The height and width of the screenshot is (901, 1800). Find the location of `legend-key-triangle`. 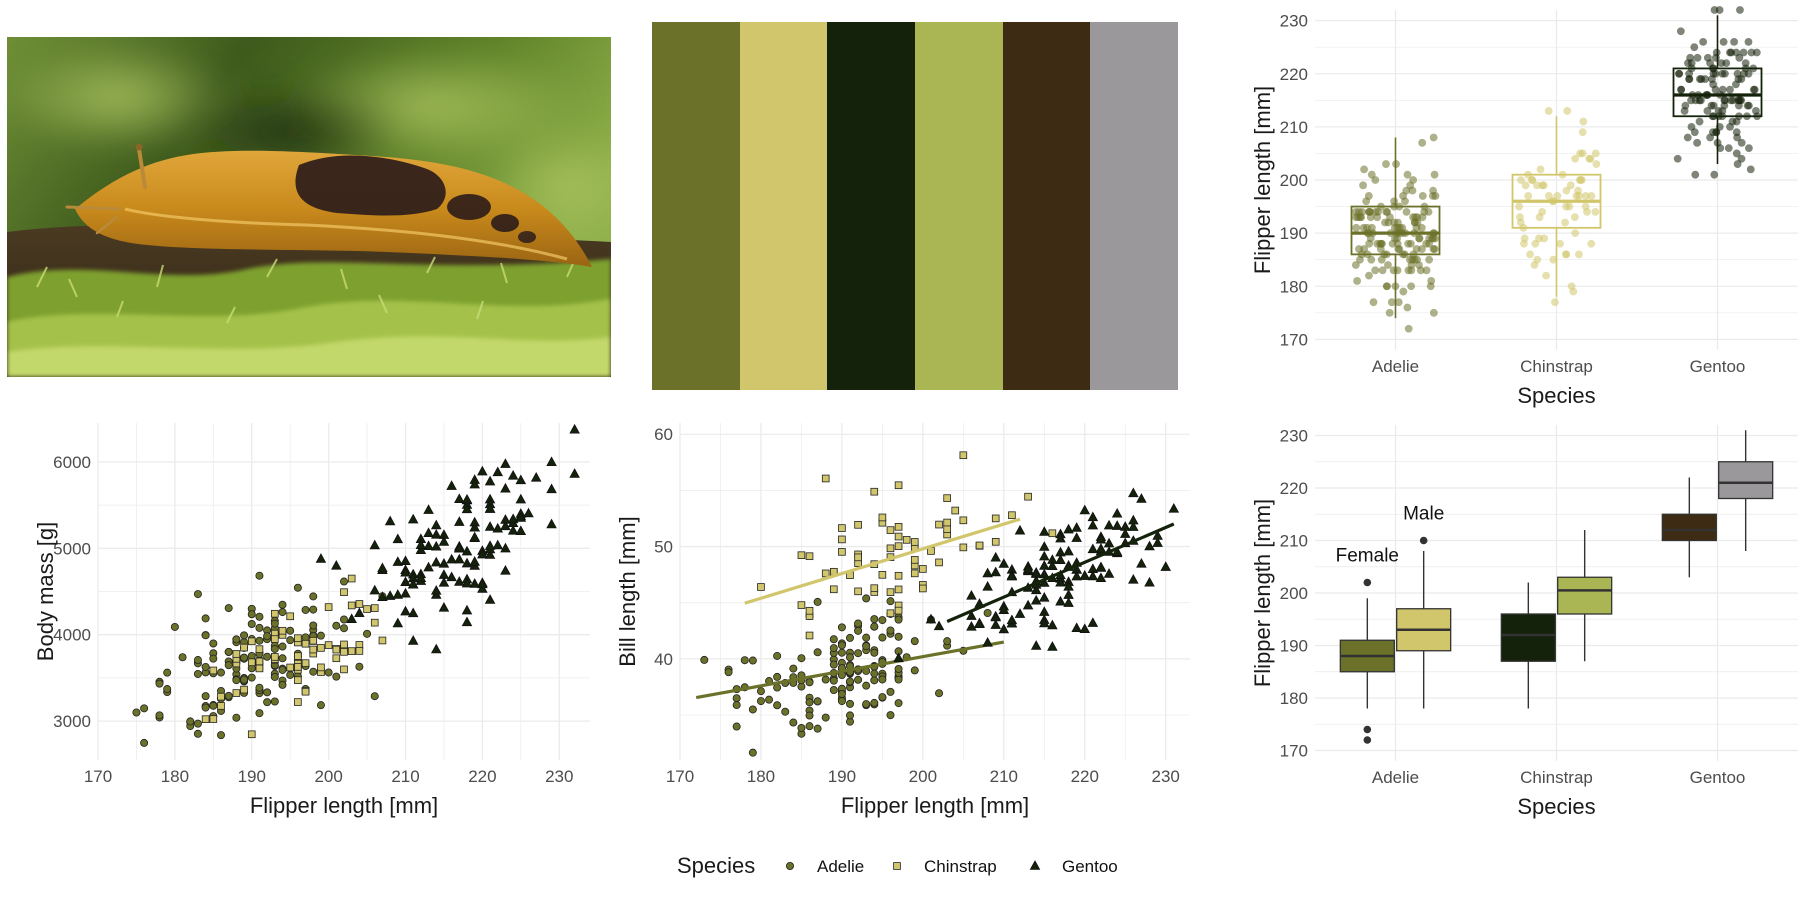

legend-key-triangle is located at coordinates (1035, 865).